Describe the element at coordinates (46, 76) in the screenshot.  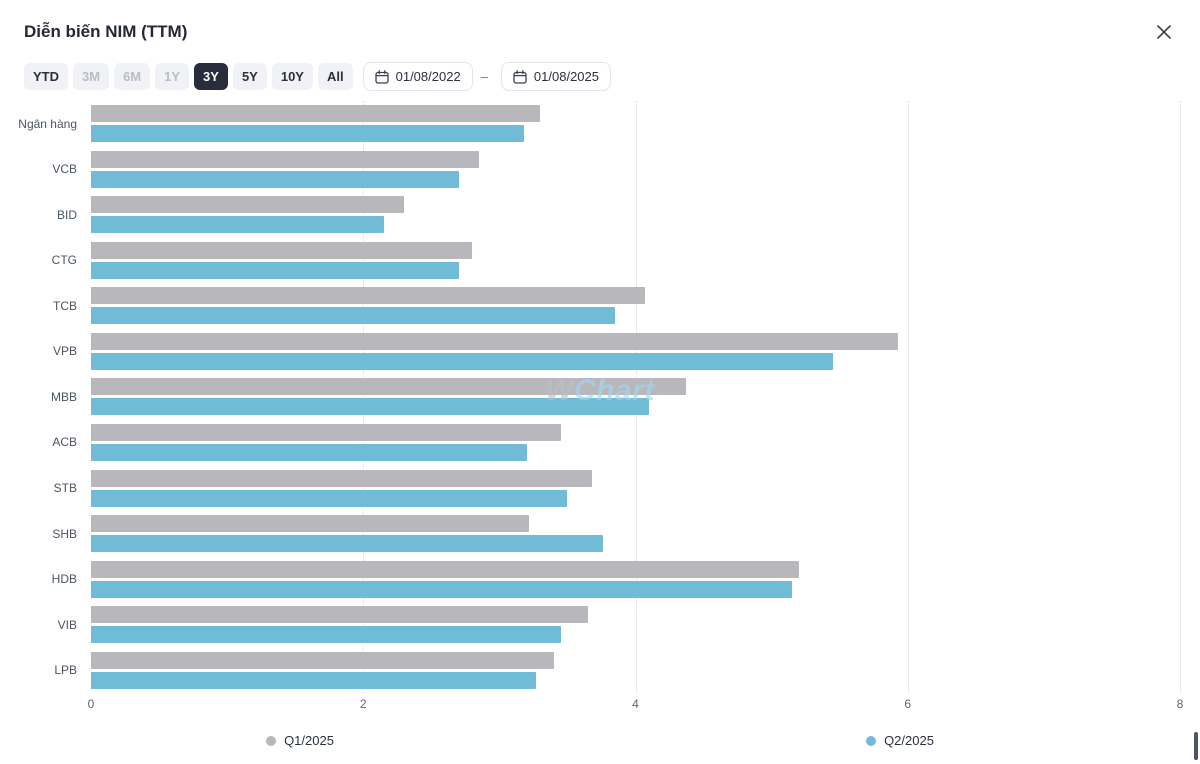
I see `range-button-ytd: YTD` at that location.